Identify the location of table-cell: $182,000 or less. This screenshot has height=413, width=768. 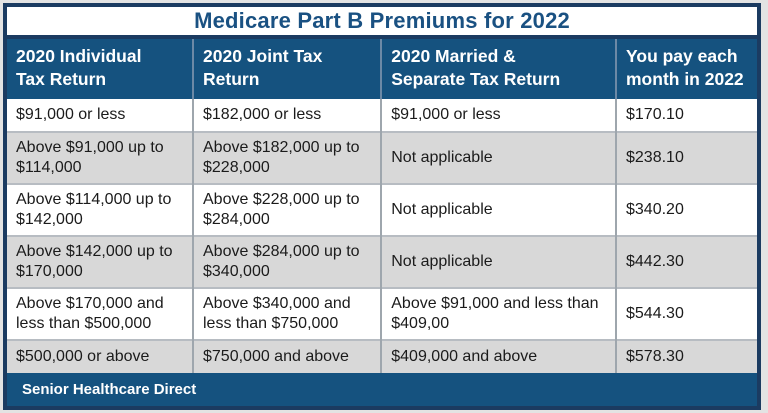
(286, 115).